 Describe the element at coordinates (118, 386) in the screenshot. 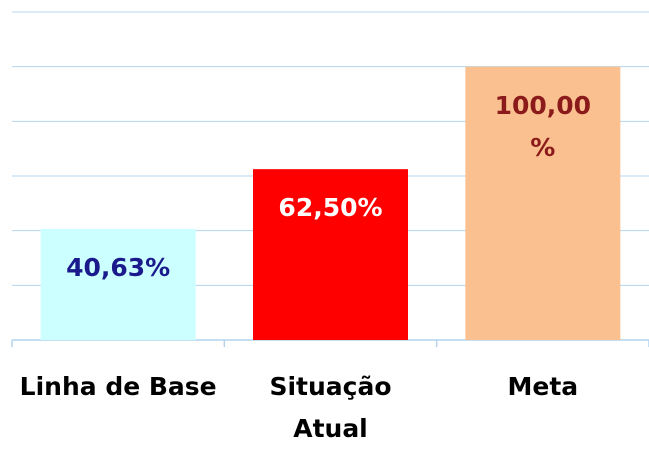

I see `x-tick-label: Linha de Base` at that location.